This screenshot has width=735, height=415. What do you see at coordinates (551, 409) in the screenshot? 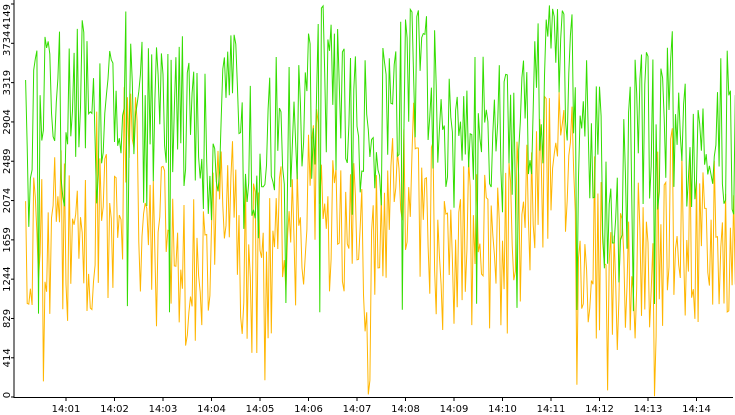
I see `x-tick-label: 14:11` at bounding box center [551, 409].